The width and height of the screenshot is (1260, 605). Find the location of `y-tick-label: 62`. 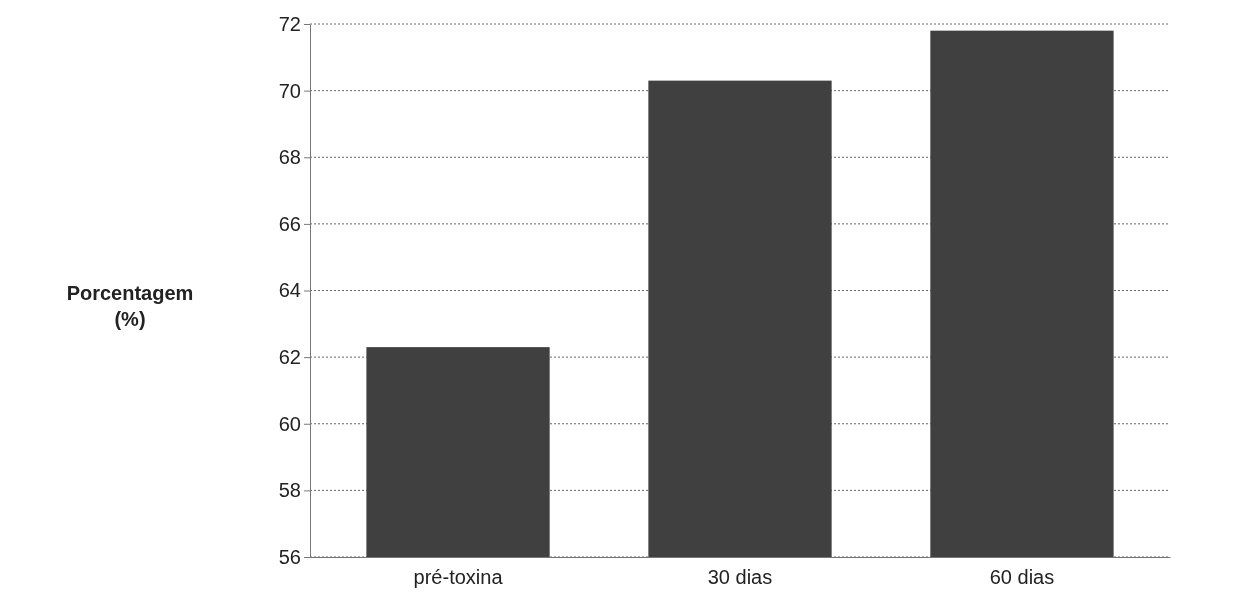

y-tick-label: 62 is located at coordinates (289, 357).